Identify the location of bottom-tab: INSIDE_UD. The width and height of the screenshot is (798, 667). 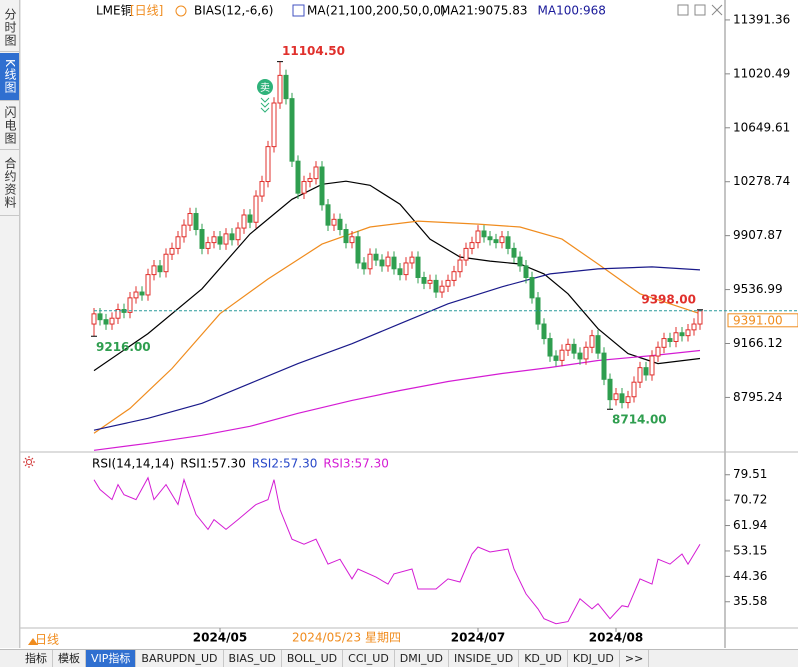
(484, 658).